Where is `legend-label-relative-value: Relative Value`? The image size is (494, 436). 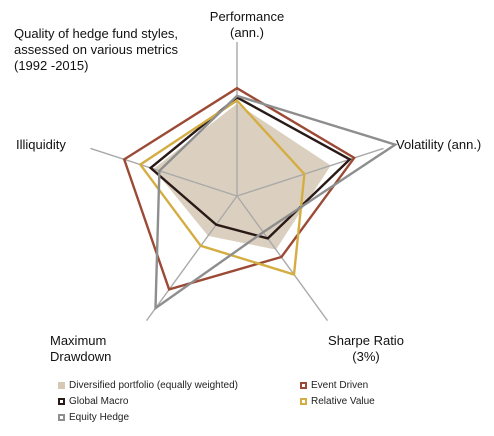
legend-label-relative-value: Relative Value is located at coordinates (343, 401).